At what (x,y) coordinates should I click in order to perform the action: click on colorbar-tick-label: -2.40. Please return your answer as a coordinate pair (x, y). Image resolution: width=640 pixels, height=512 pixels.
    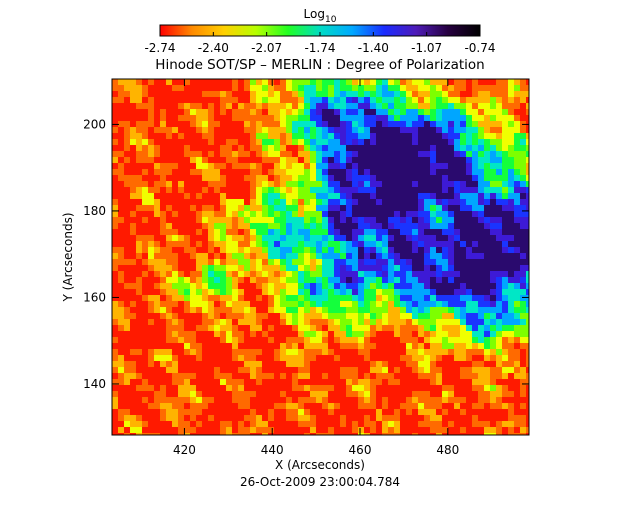
    Looking at the image, I should click on (213, 48).